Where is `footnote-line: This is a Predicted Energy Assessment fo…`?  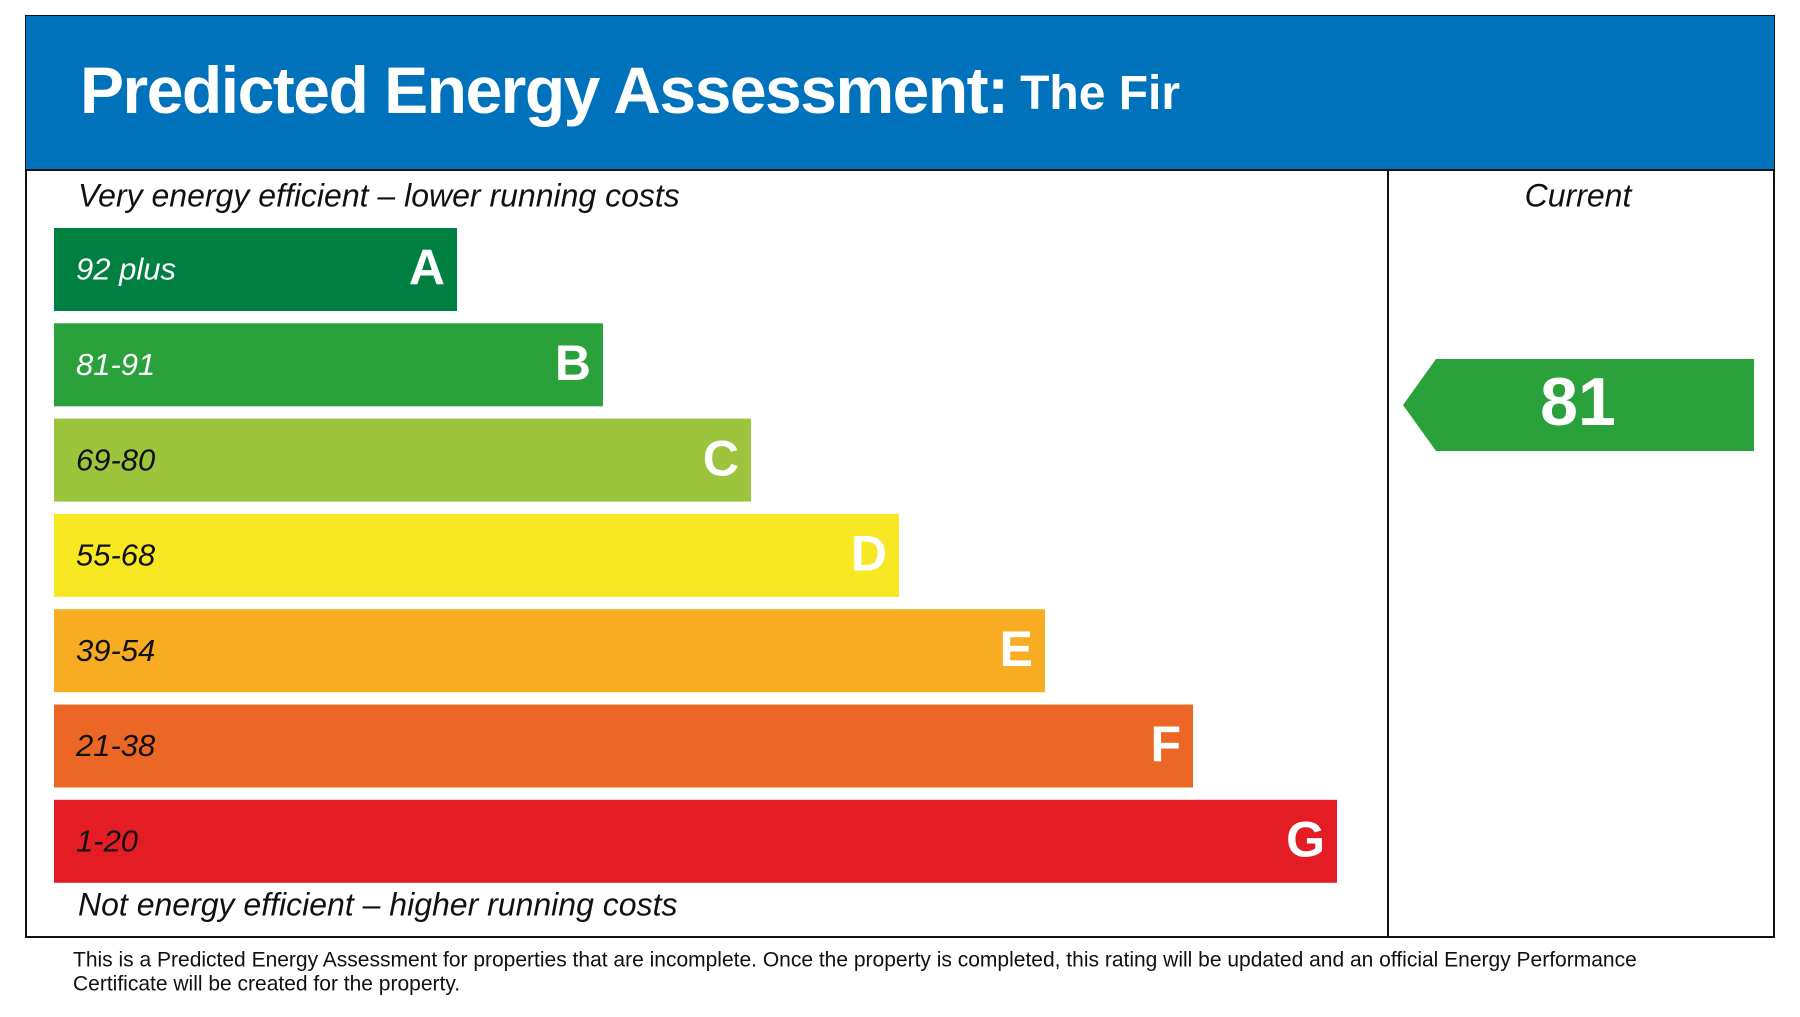
footnote-line: This is a Predicted Energy Assessment fo… is located at coordinates (855, 960).